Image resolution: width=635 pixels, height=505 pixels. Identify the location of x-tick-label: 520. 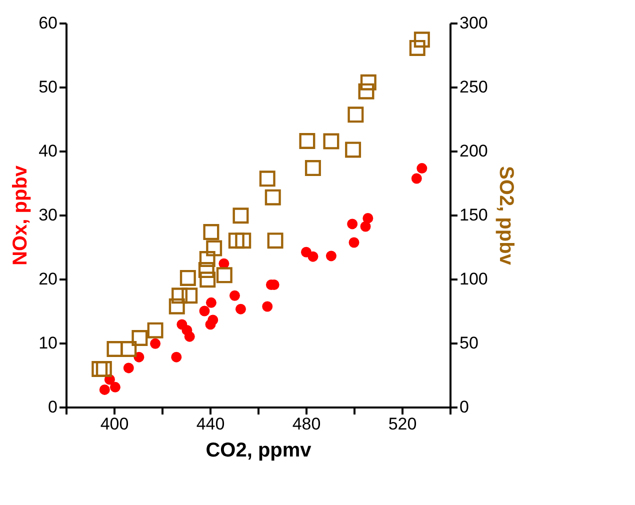
(402, 424).